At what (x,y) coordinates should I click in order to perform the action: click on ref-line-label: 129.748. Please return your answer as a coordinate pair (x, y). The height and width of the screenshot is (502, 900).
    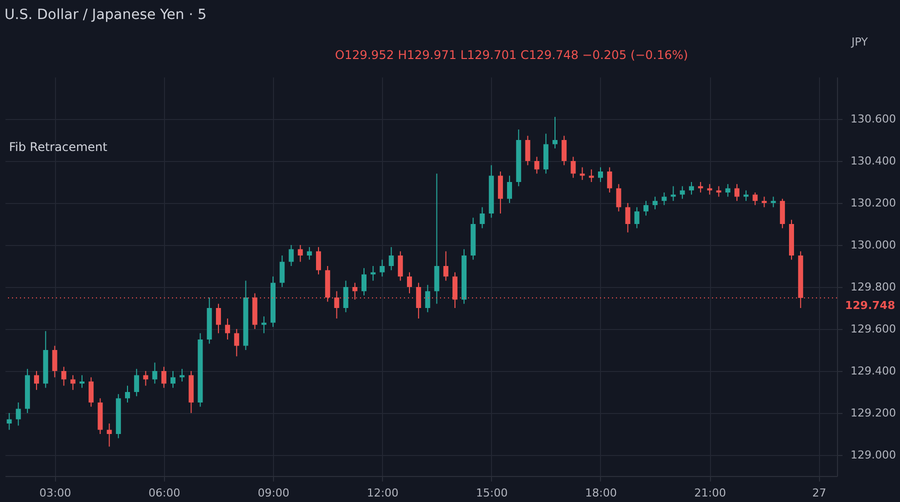
    Looking at the image, I should click on (870, 305).